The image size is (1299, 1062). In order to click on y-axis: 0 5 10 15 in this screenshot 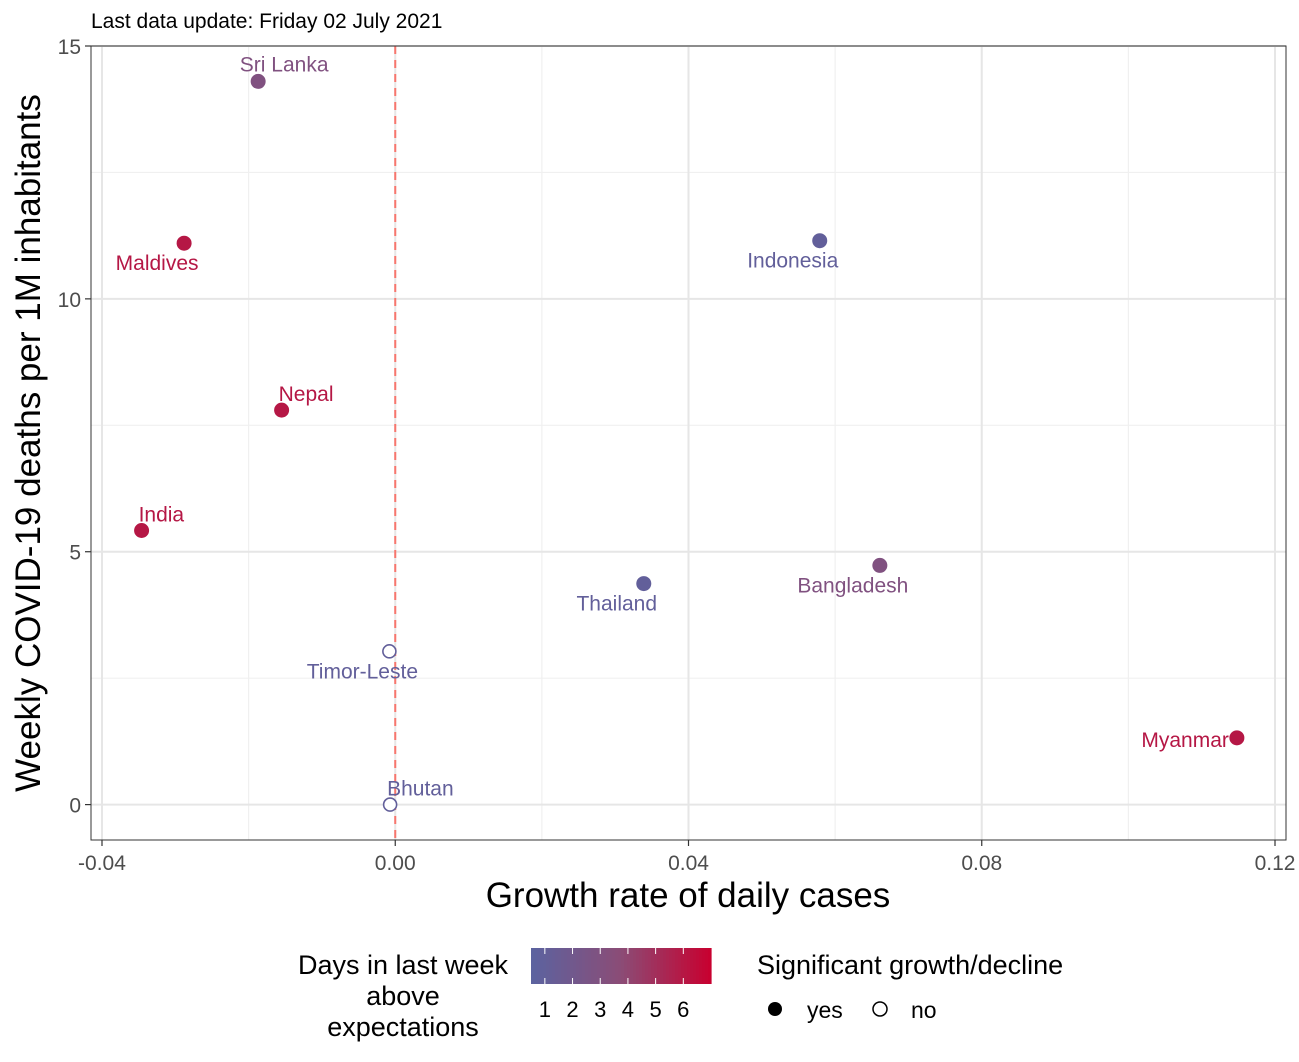, I will do `click(74, 427)`.